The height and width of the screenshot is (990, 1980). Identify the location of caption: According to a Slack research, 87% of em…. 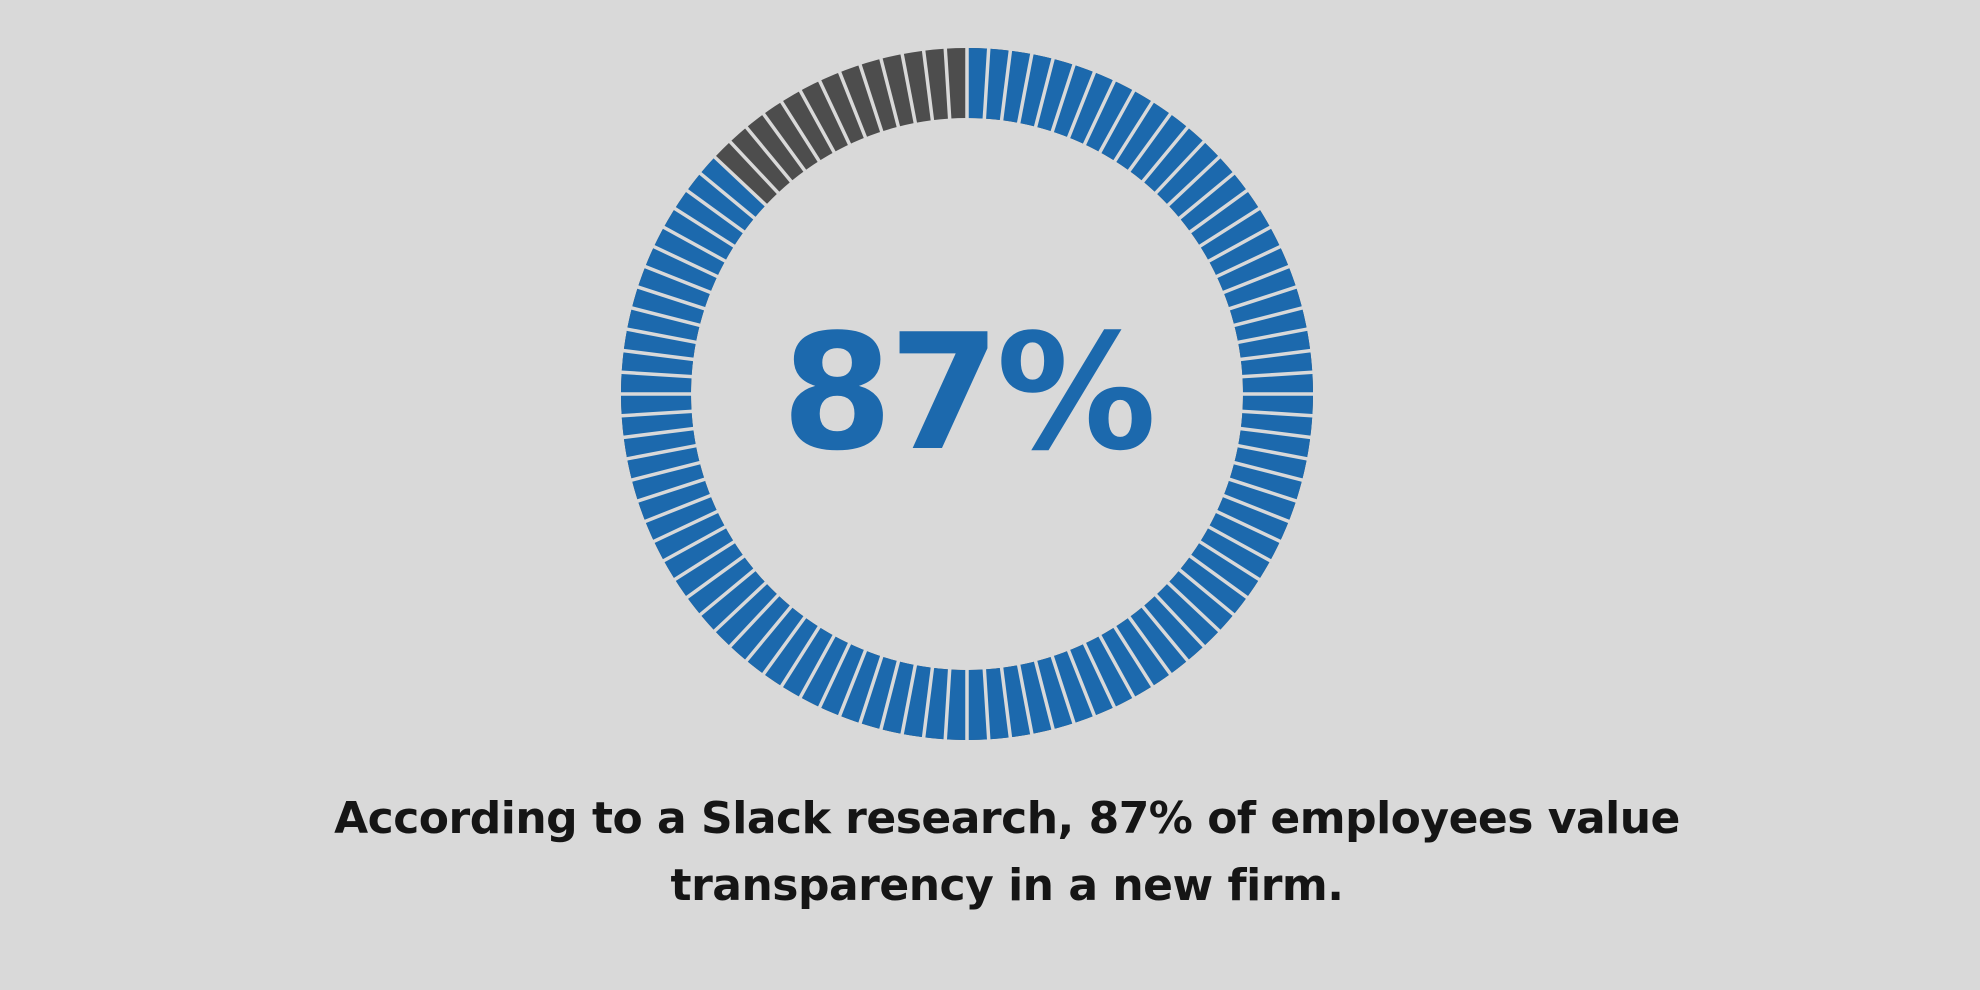
(1007, 852).